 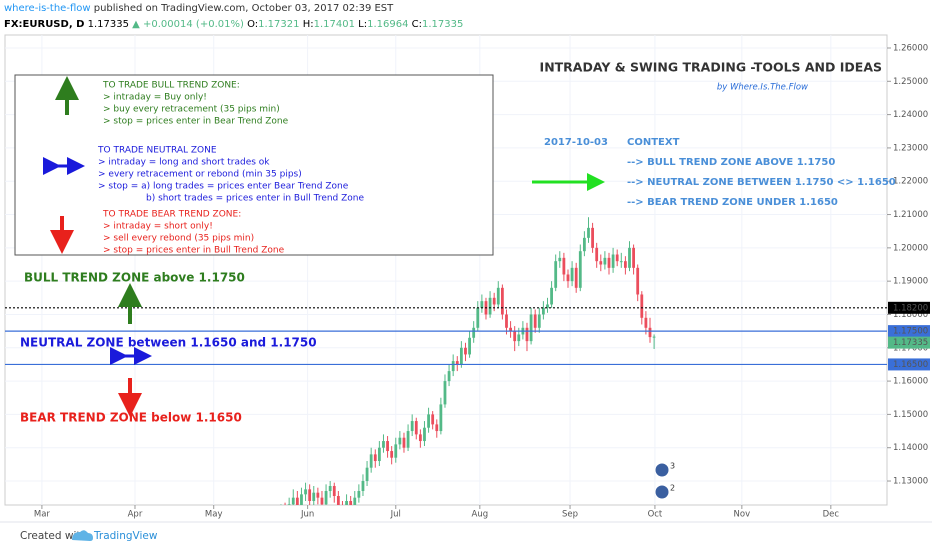 I want to click on ohlc-key: C:, so click(x=417, y=24).